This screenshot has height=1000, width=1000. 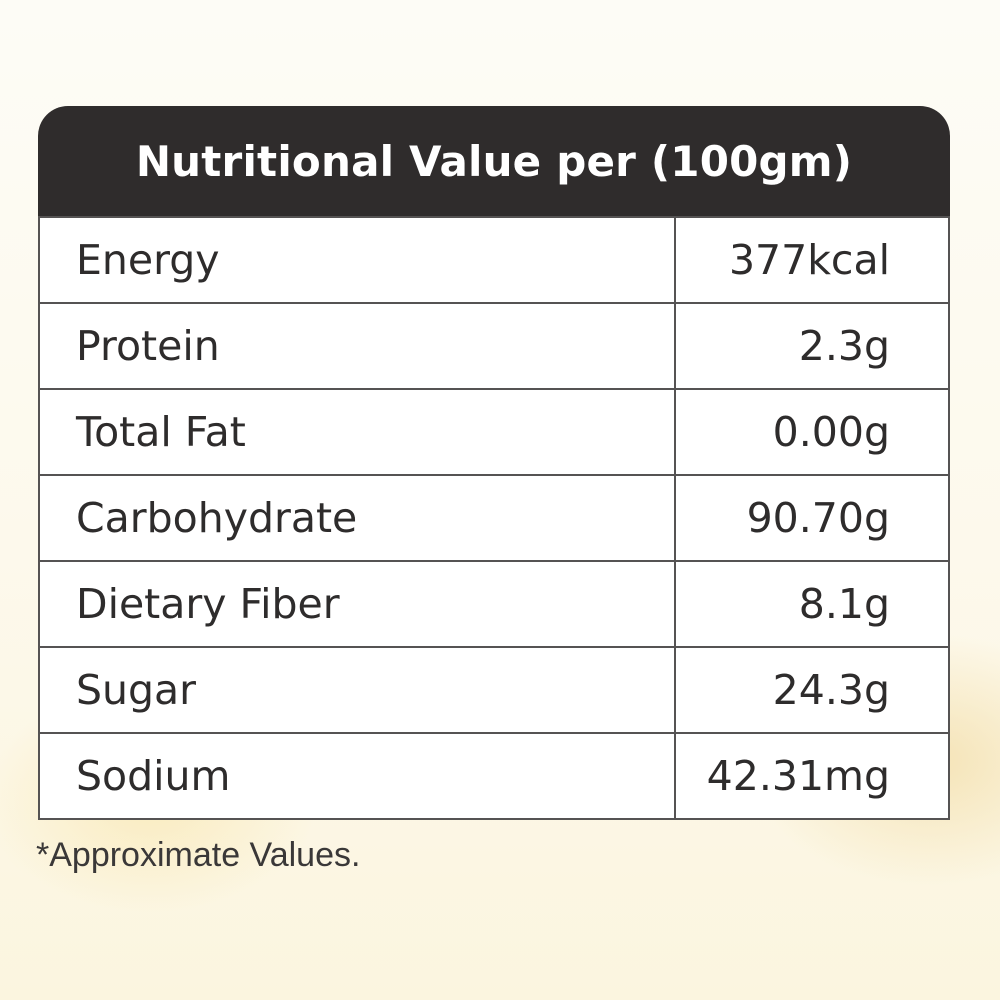 I want to click on table-header: Nutritional Value per (100gm), so click(x=494, y=161).